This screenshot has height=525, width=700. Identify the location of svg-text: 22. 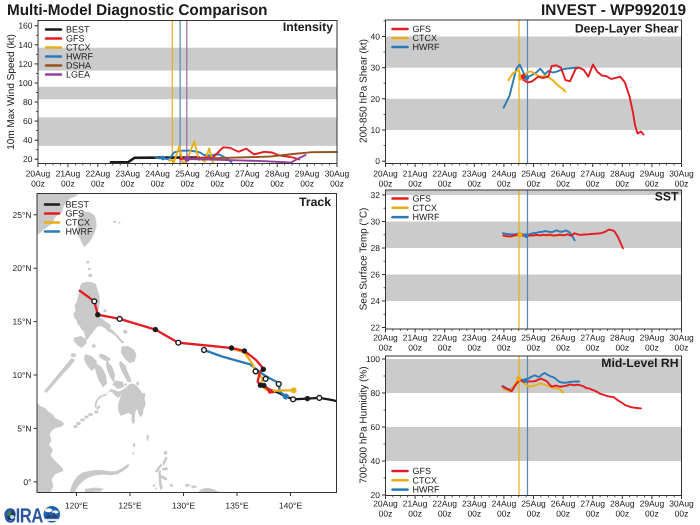
(376, 328).